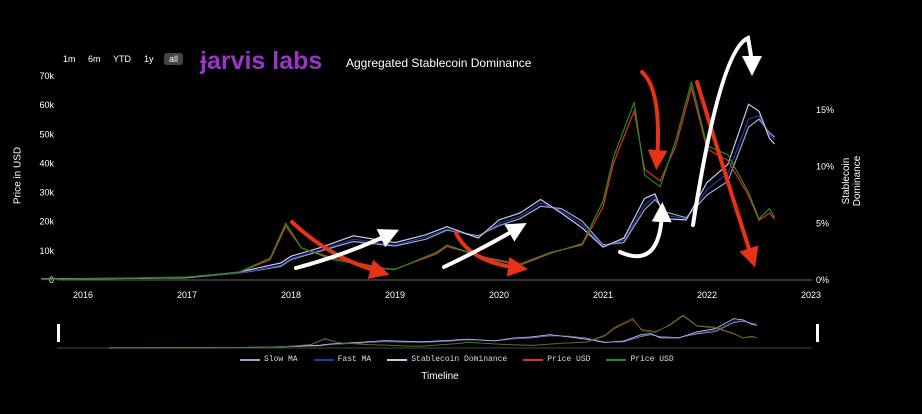  Describe the element at coordinates (51, 280) in the screenshot. I see `y-tick-label: 0` at that location.